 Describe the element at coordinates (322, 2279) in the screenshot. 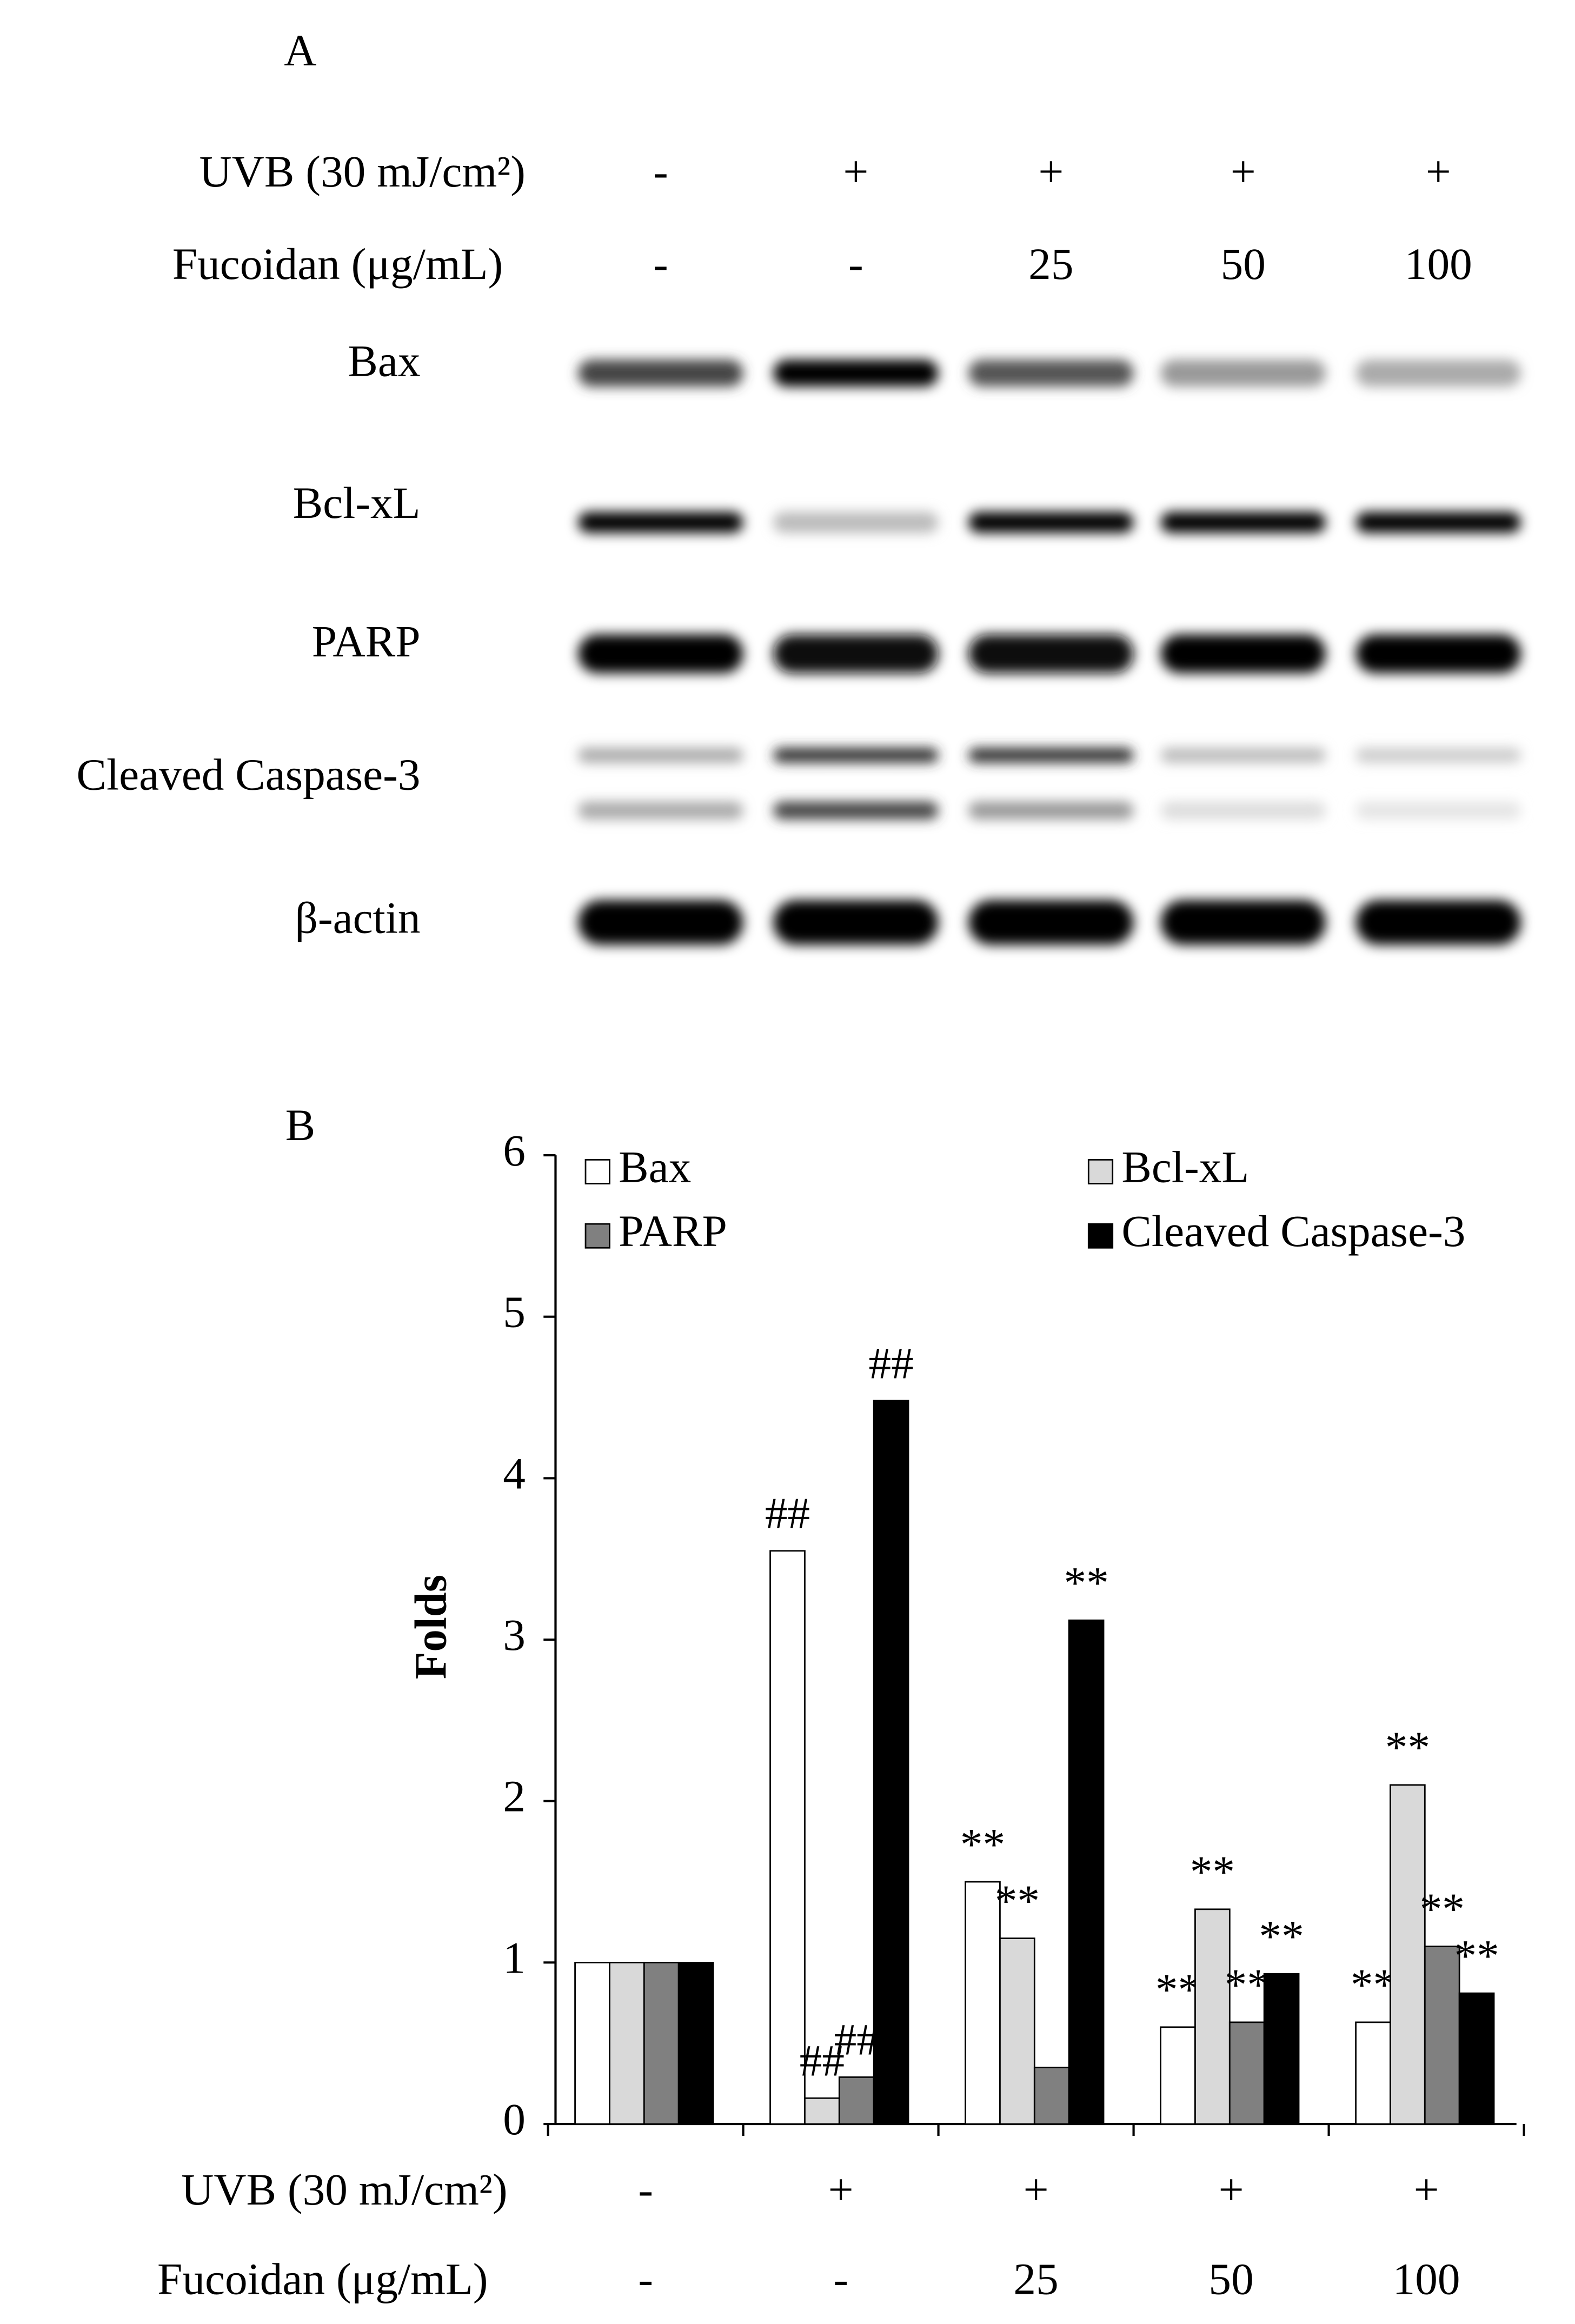

I see `x-row-label: Fucoidan (μg/mL)` at that location.